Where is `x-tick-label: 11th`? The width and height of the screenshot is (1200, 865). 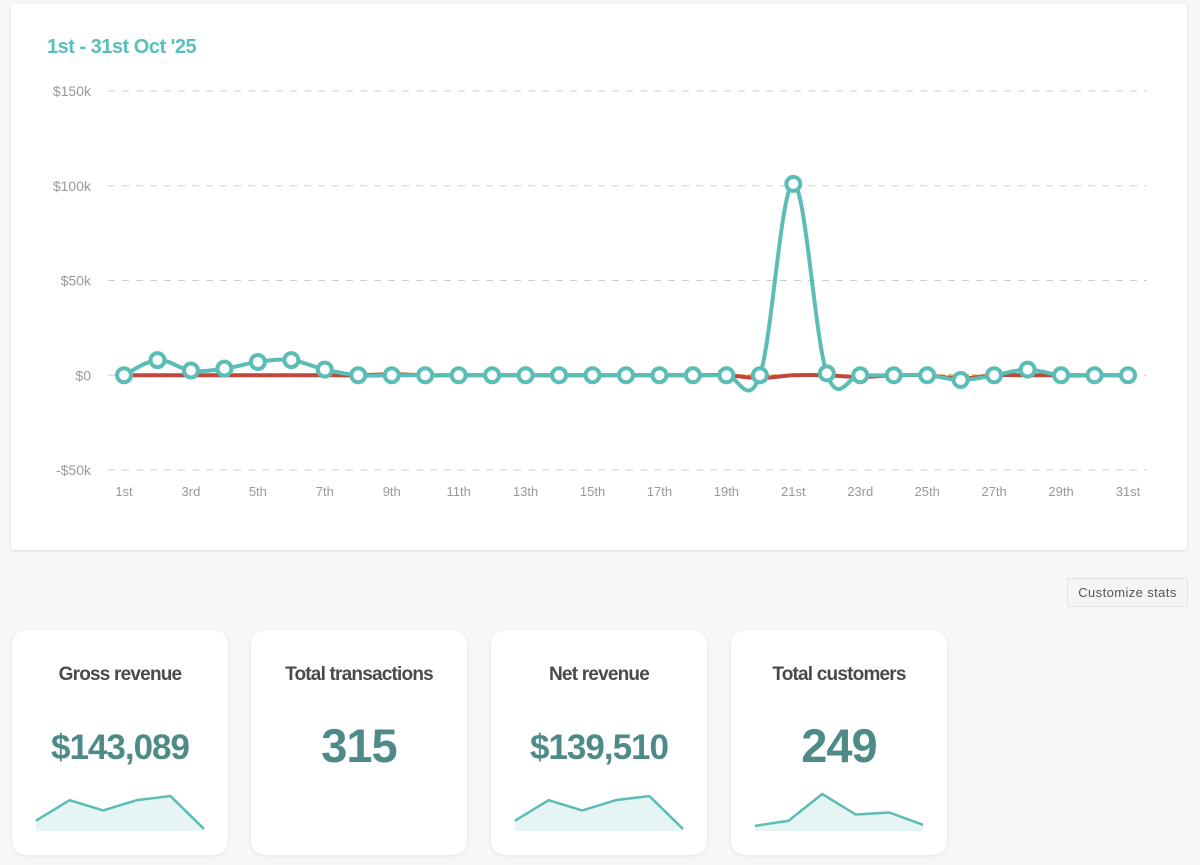
x-tick-label: 11th is located at coordinates (458, 491).